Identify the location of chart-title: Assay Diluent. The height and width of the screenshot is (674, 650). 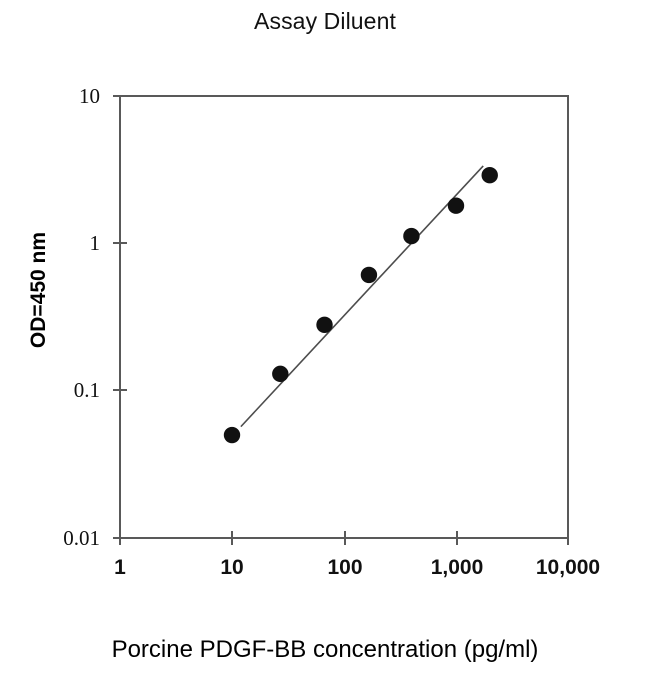
(325, 21).